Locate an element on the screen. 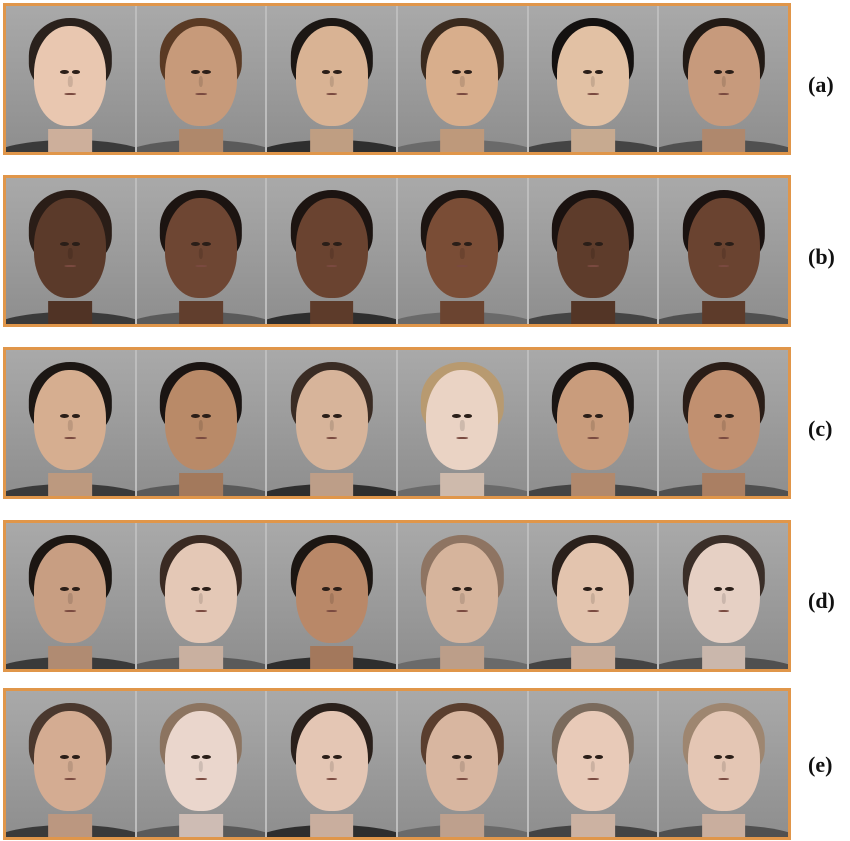  row-label: (a) is located at coordinates (821, 84).